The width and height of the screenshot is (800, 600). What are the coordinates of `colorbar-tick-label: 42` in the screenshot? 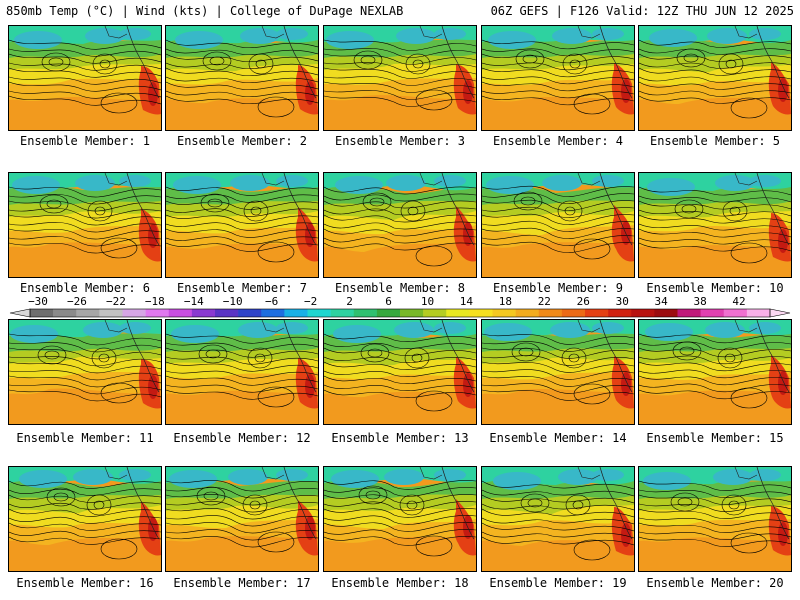 It's located at (739, 301).